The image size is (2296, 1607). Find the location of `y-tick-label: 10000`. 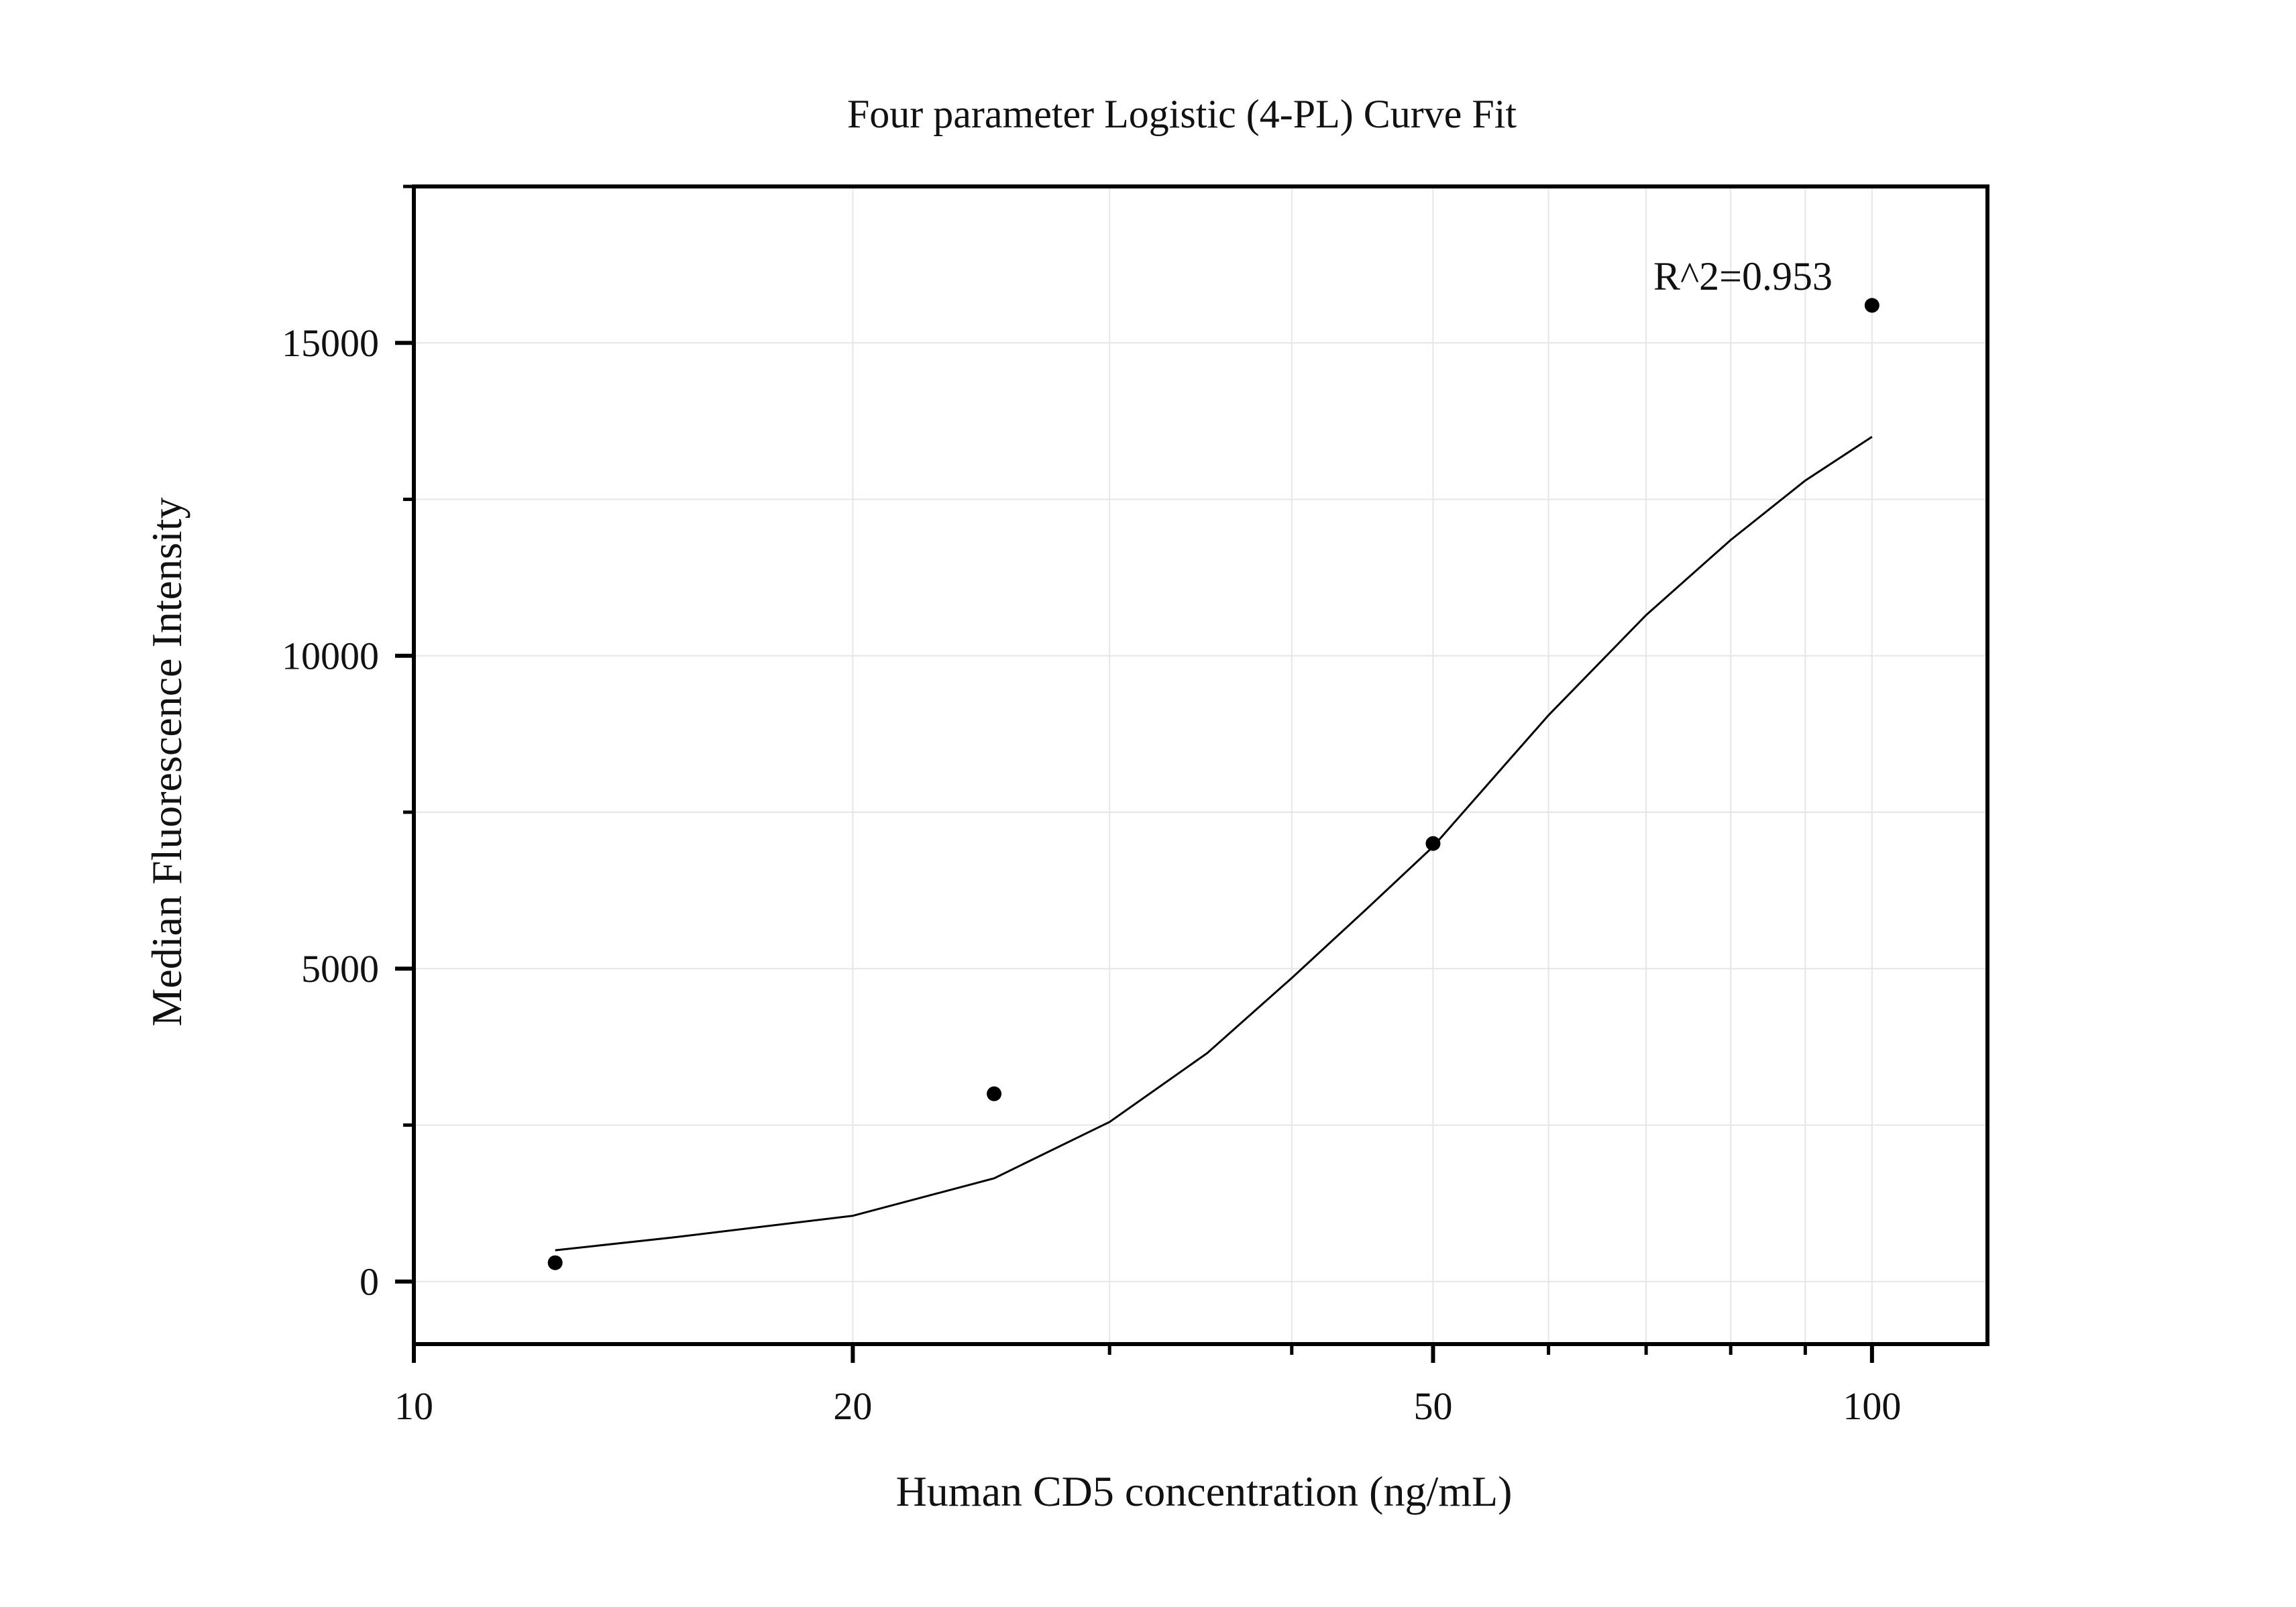

y-tick-label: 10000 is located at coordinates (330, 656).